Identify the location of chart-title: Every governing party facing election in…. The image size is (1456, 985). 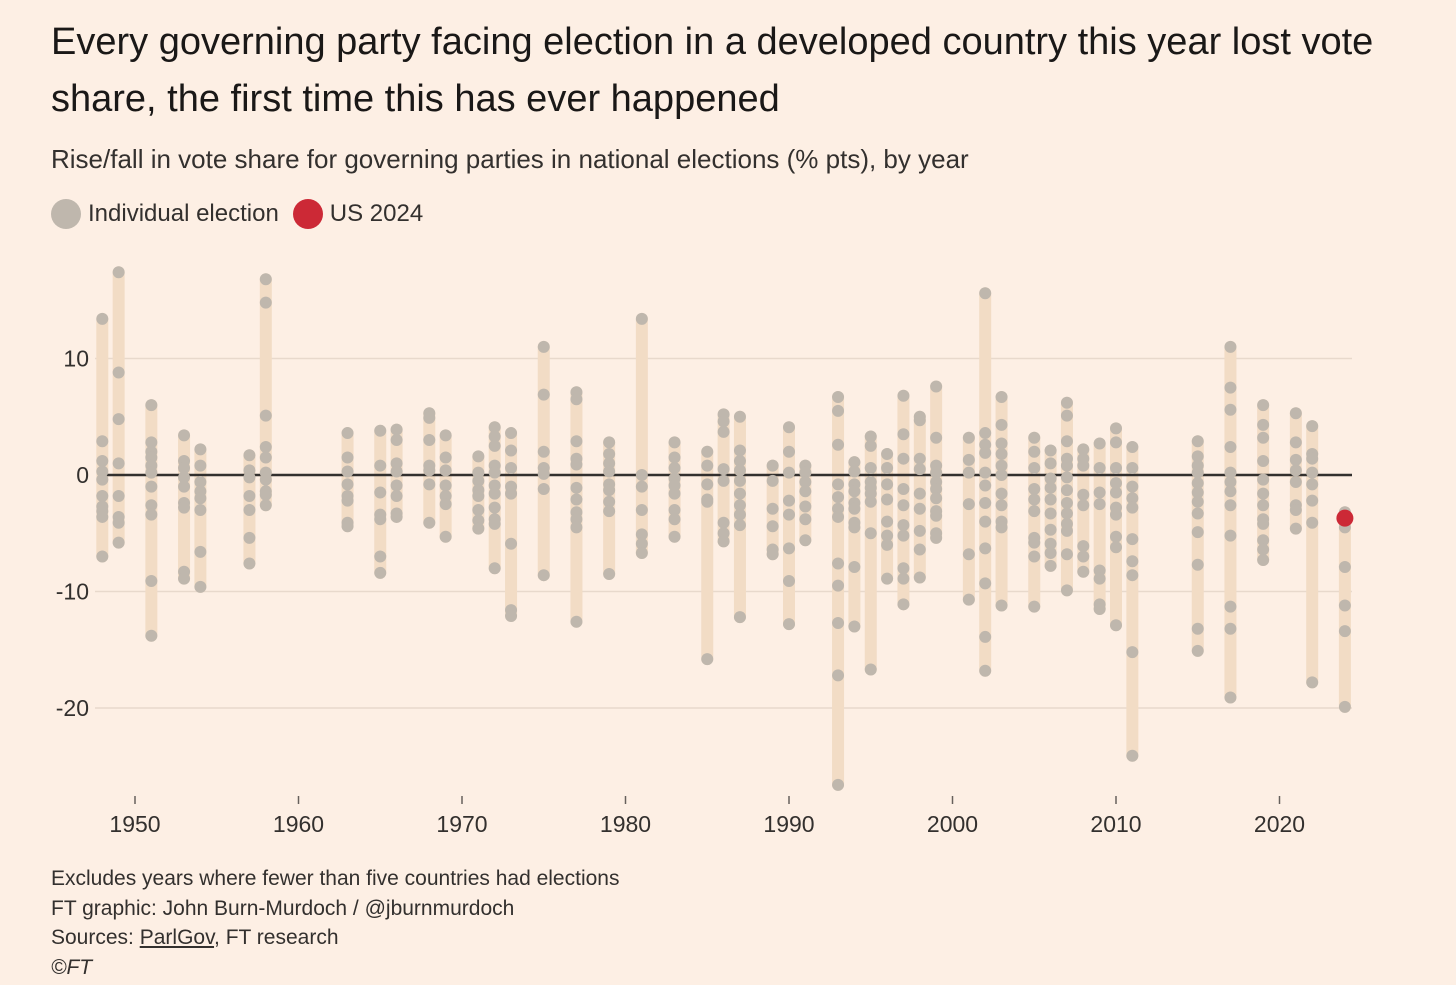
(712, 70).